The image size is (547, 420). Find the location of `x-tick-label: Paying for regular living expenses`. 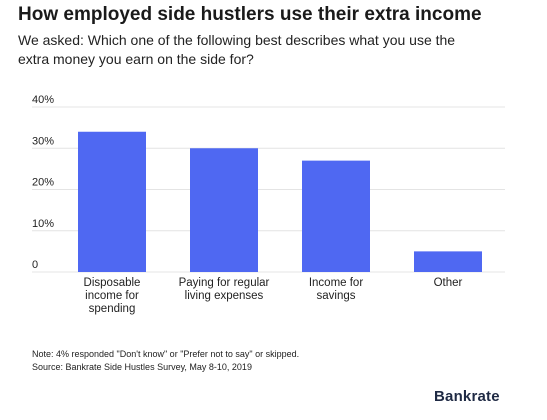

x-tick-label: Paying for regular living expenses is located at coordinates (224, 289).